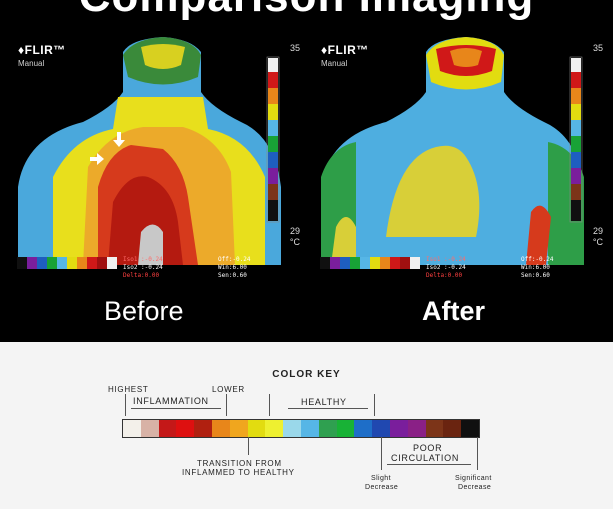  Describe the element at coordinates (306, 374) in the screenshot. I see `color-key-title: COLOR KEY` at that location.